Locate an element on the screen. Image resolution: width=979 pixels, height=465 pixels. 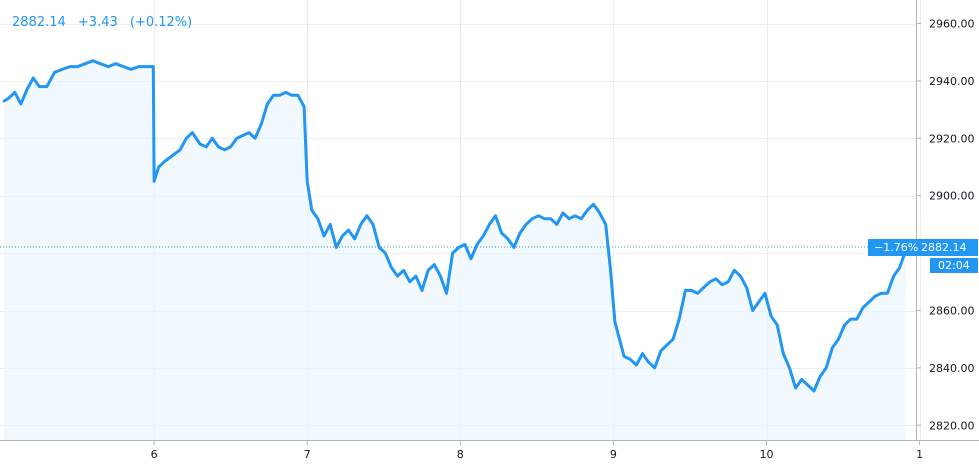
price-quote-header: 2882.14 +3.43 (+0.12%) is located at coordinates (106, 22).